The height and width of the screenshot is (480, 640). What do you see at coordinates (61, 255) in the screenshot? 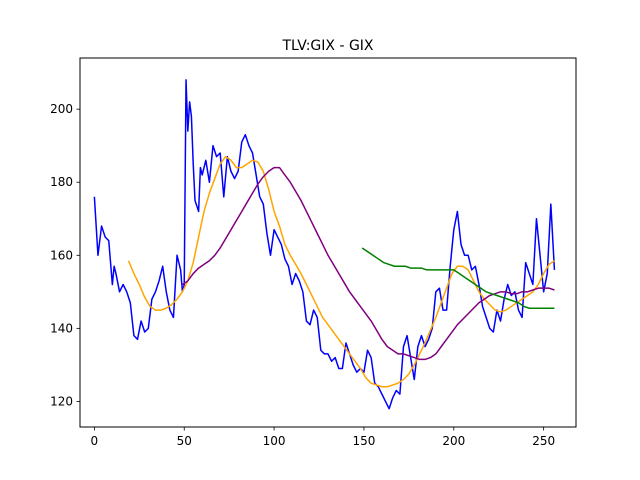
I see `y-tick-label: 160` at bounding box center [61, 255].